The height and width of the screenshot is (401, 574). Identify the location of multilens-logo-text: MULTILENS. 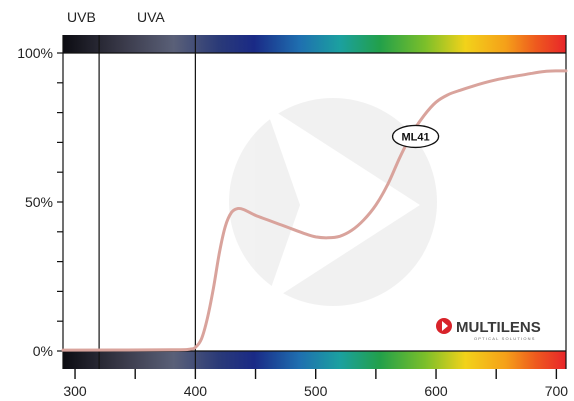
(498, 327).